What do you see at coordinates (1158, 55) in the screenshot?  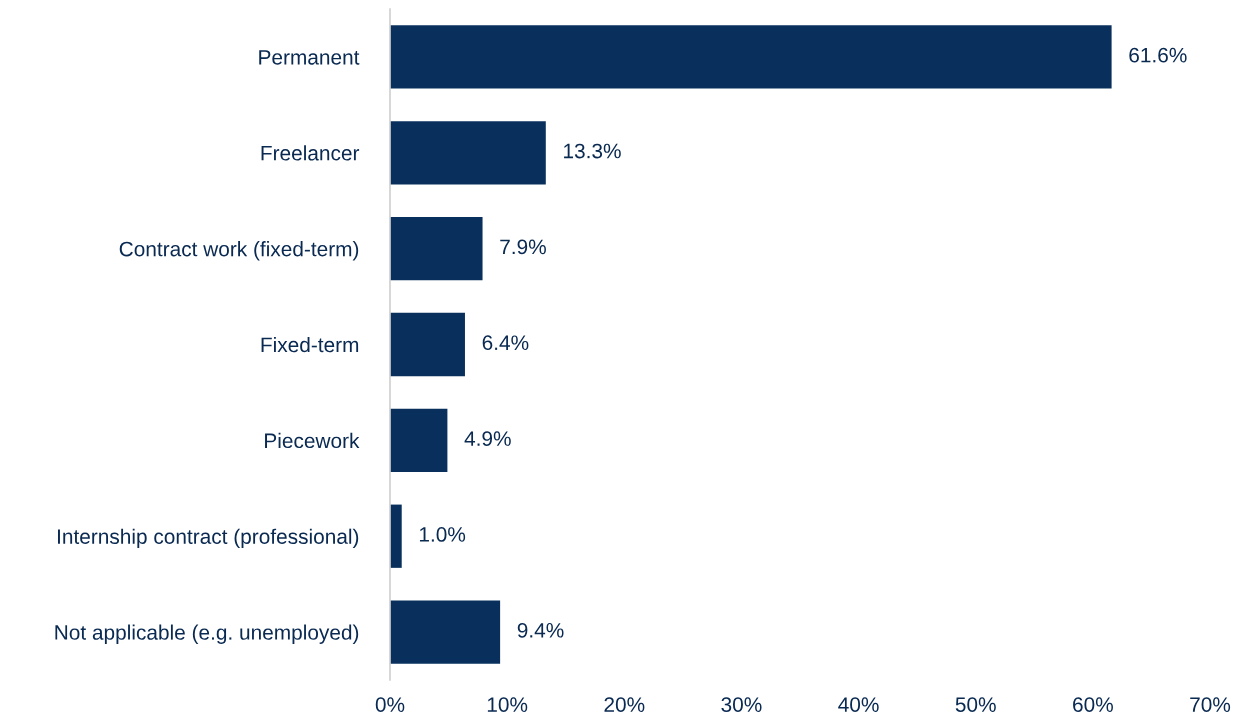 I see `data-label: 61.6%` at bounding box center [1158, 55].